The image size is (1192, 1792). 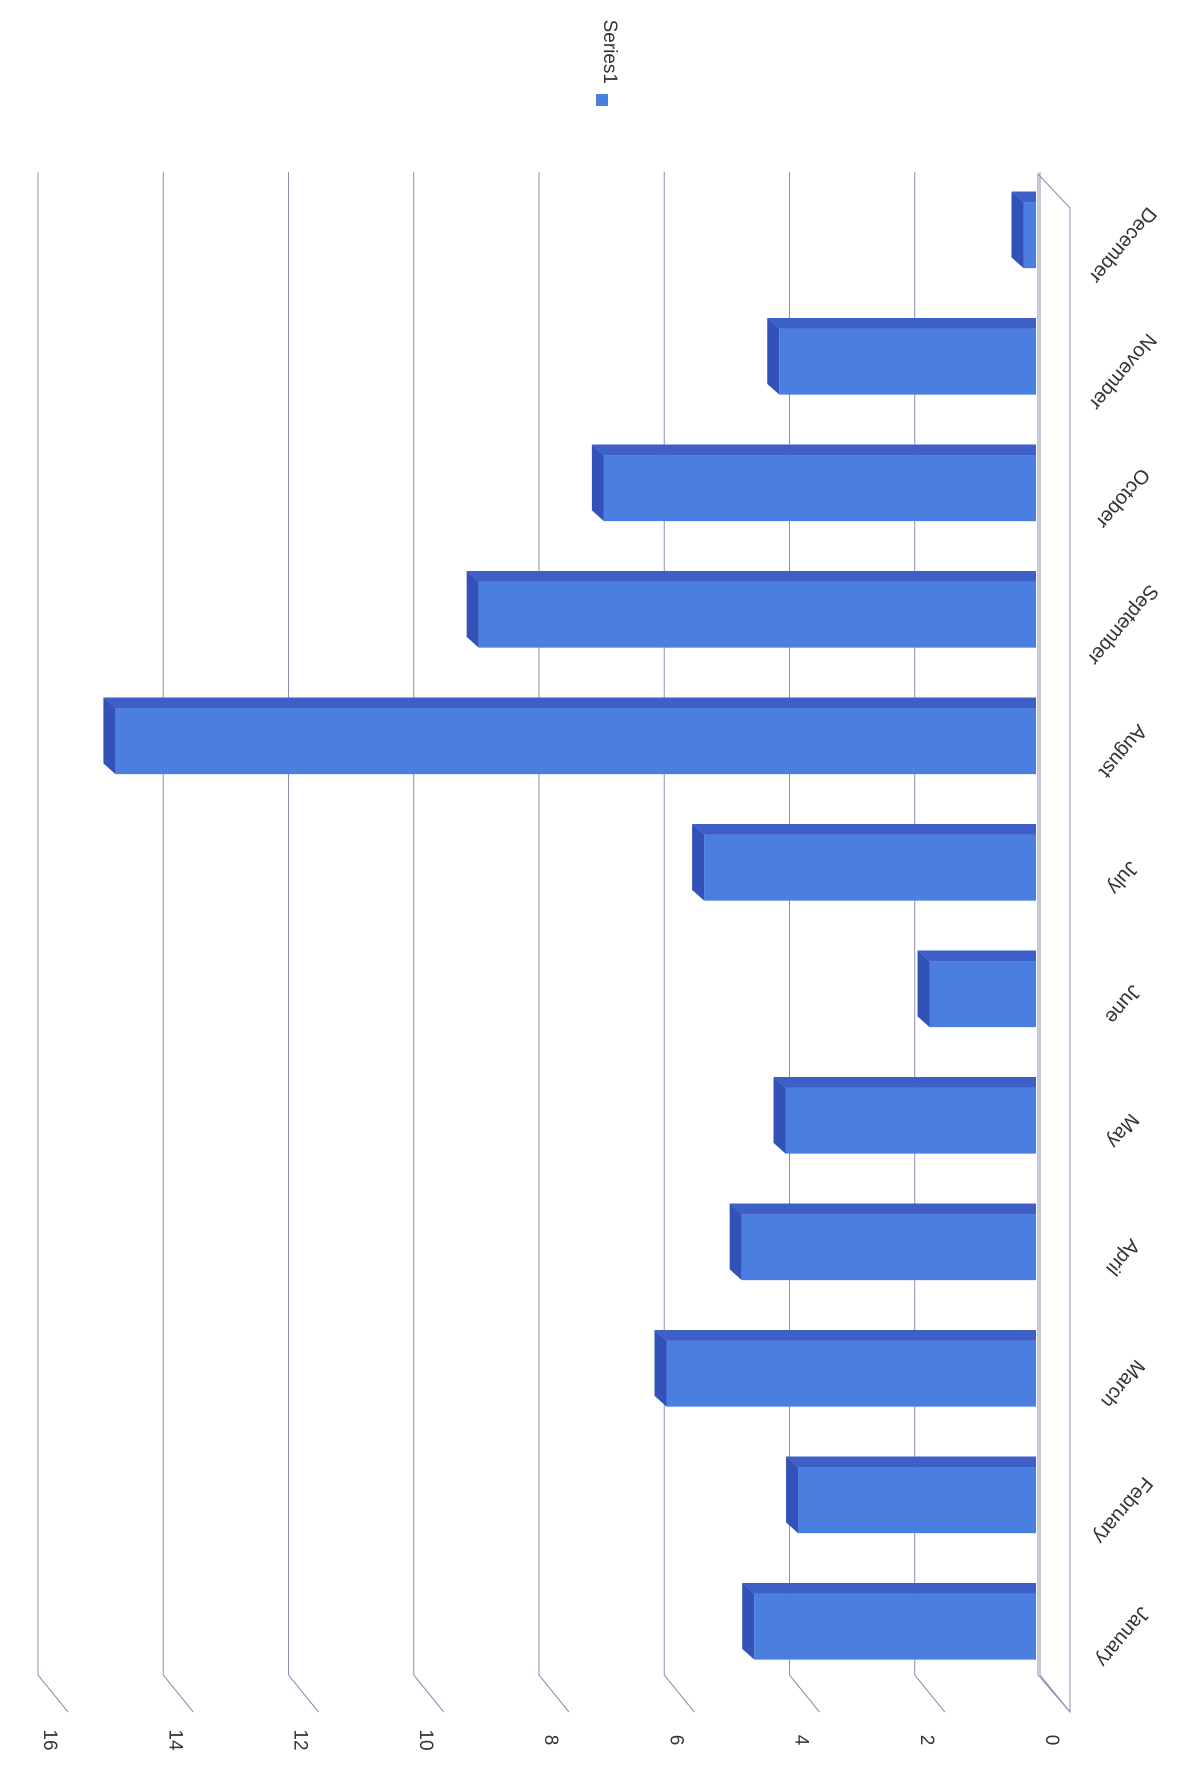 I want to click on category-label-july: July, so click(x=1123, y=877).